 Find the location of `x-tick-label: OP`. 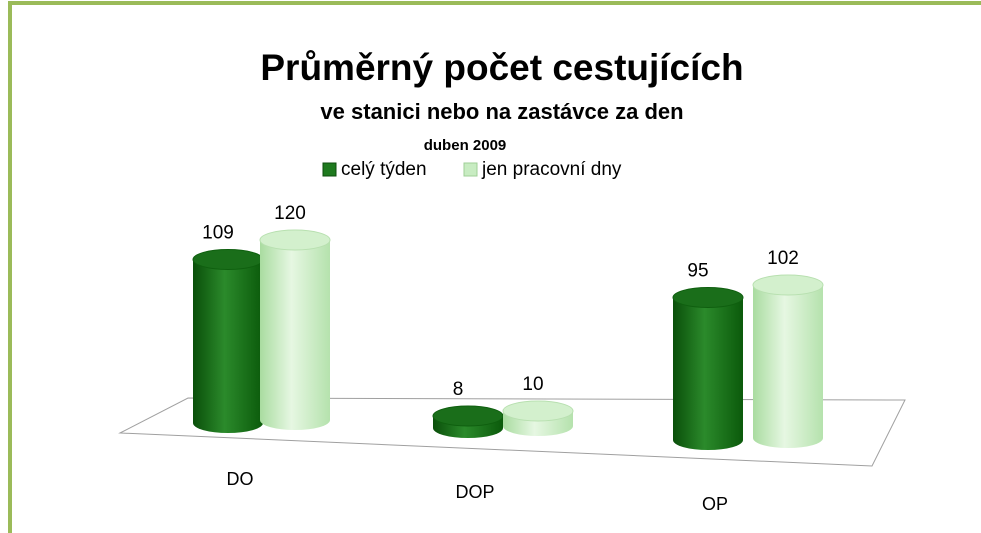

x-tick-label: OP is located at coordinates (715, 504).